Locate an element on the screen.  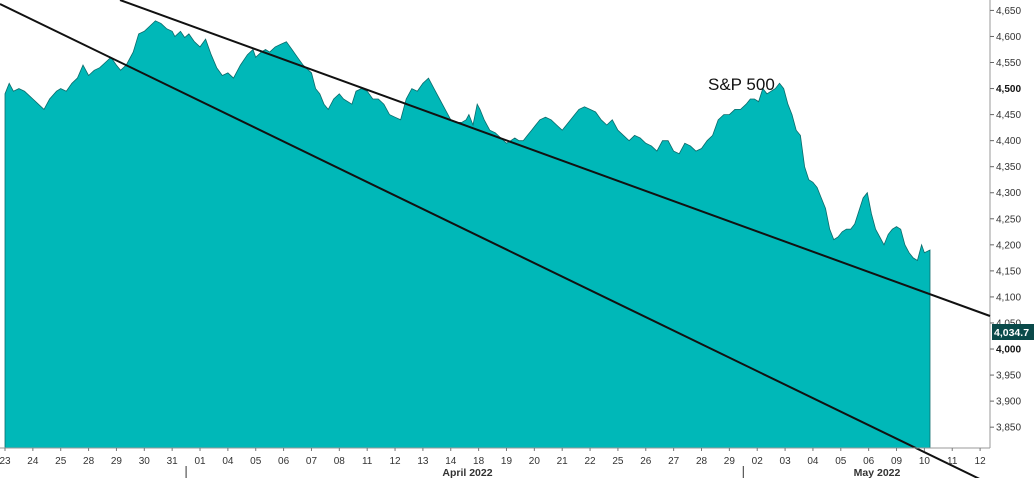
y-tick-label: 4,250 is located at coordinates (1008, 219).